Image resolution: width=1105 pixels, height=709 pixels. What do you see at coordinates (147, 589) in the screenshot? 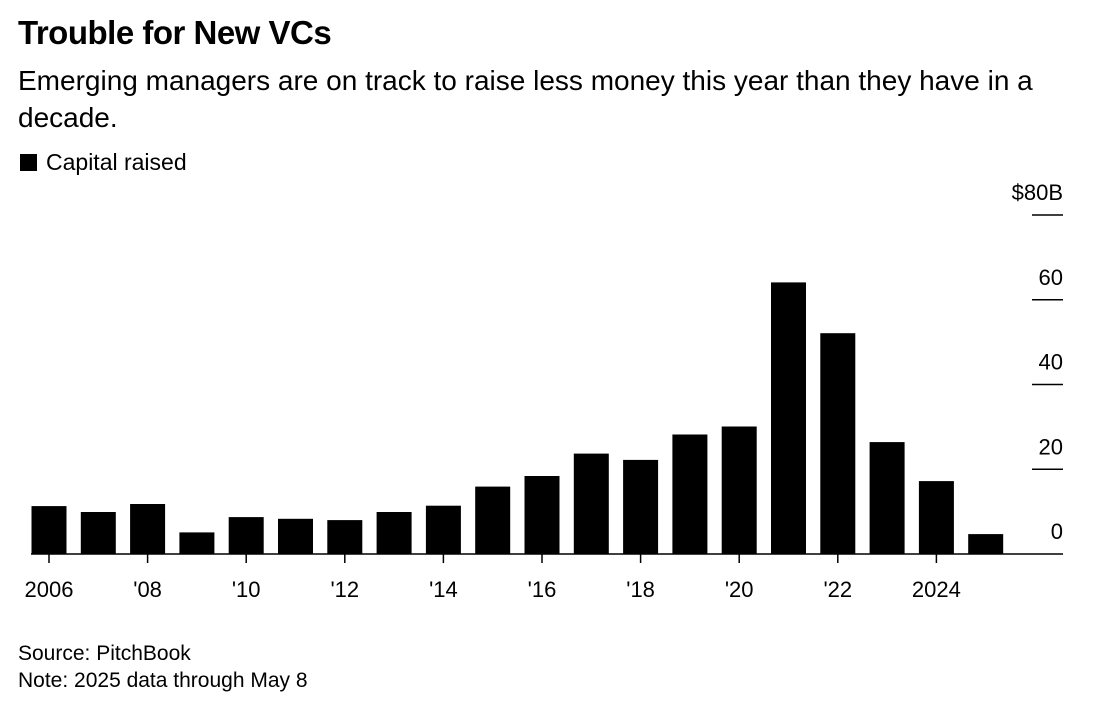
I see `x-tick-label-2008: '08` at bounding box center [147, 589].